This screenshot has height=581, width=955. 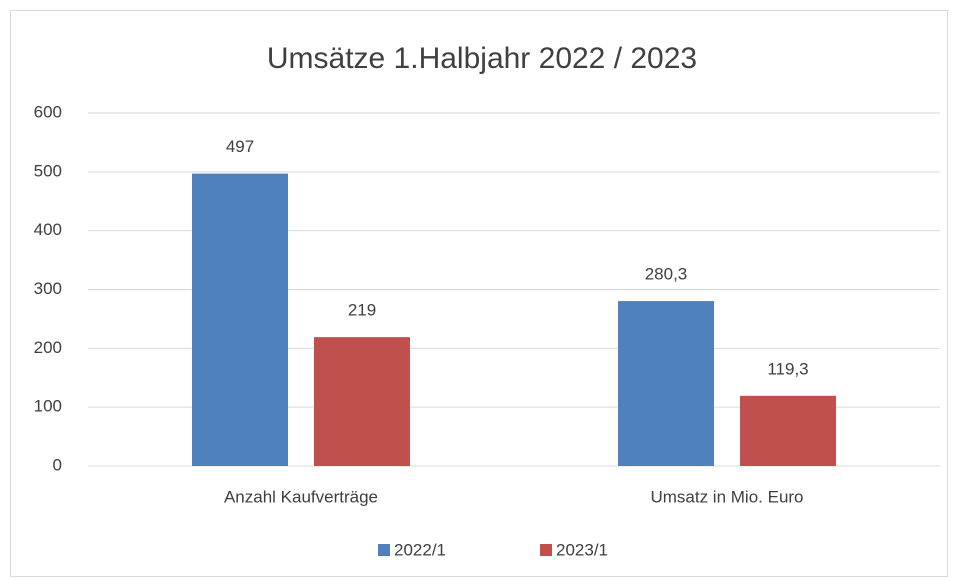 I want to click on y-tick-label: 100, so click(x=48, y=406).